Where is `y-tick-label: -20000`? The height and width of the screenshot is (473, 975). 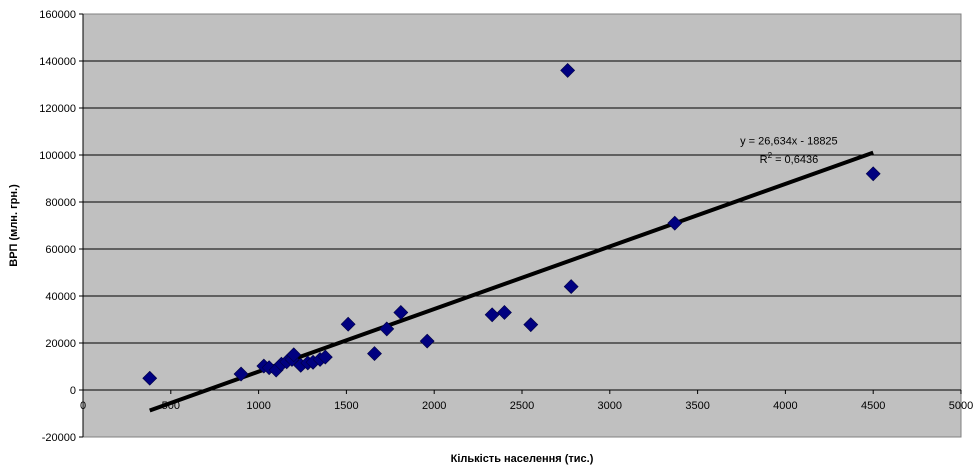
y-tick-label: -20000 is located at coordinates (59, 438).